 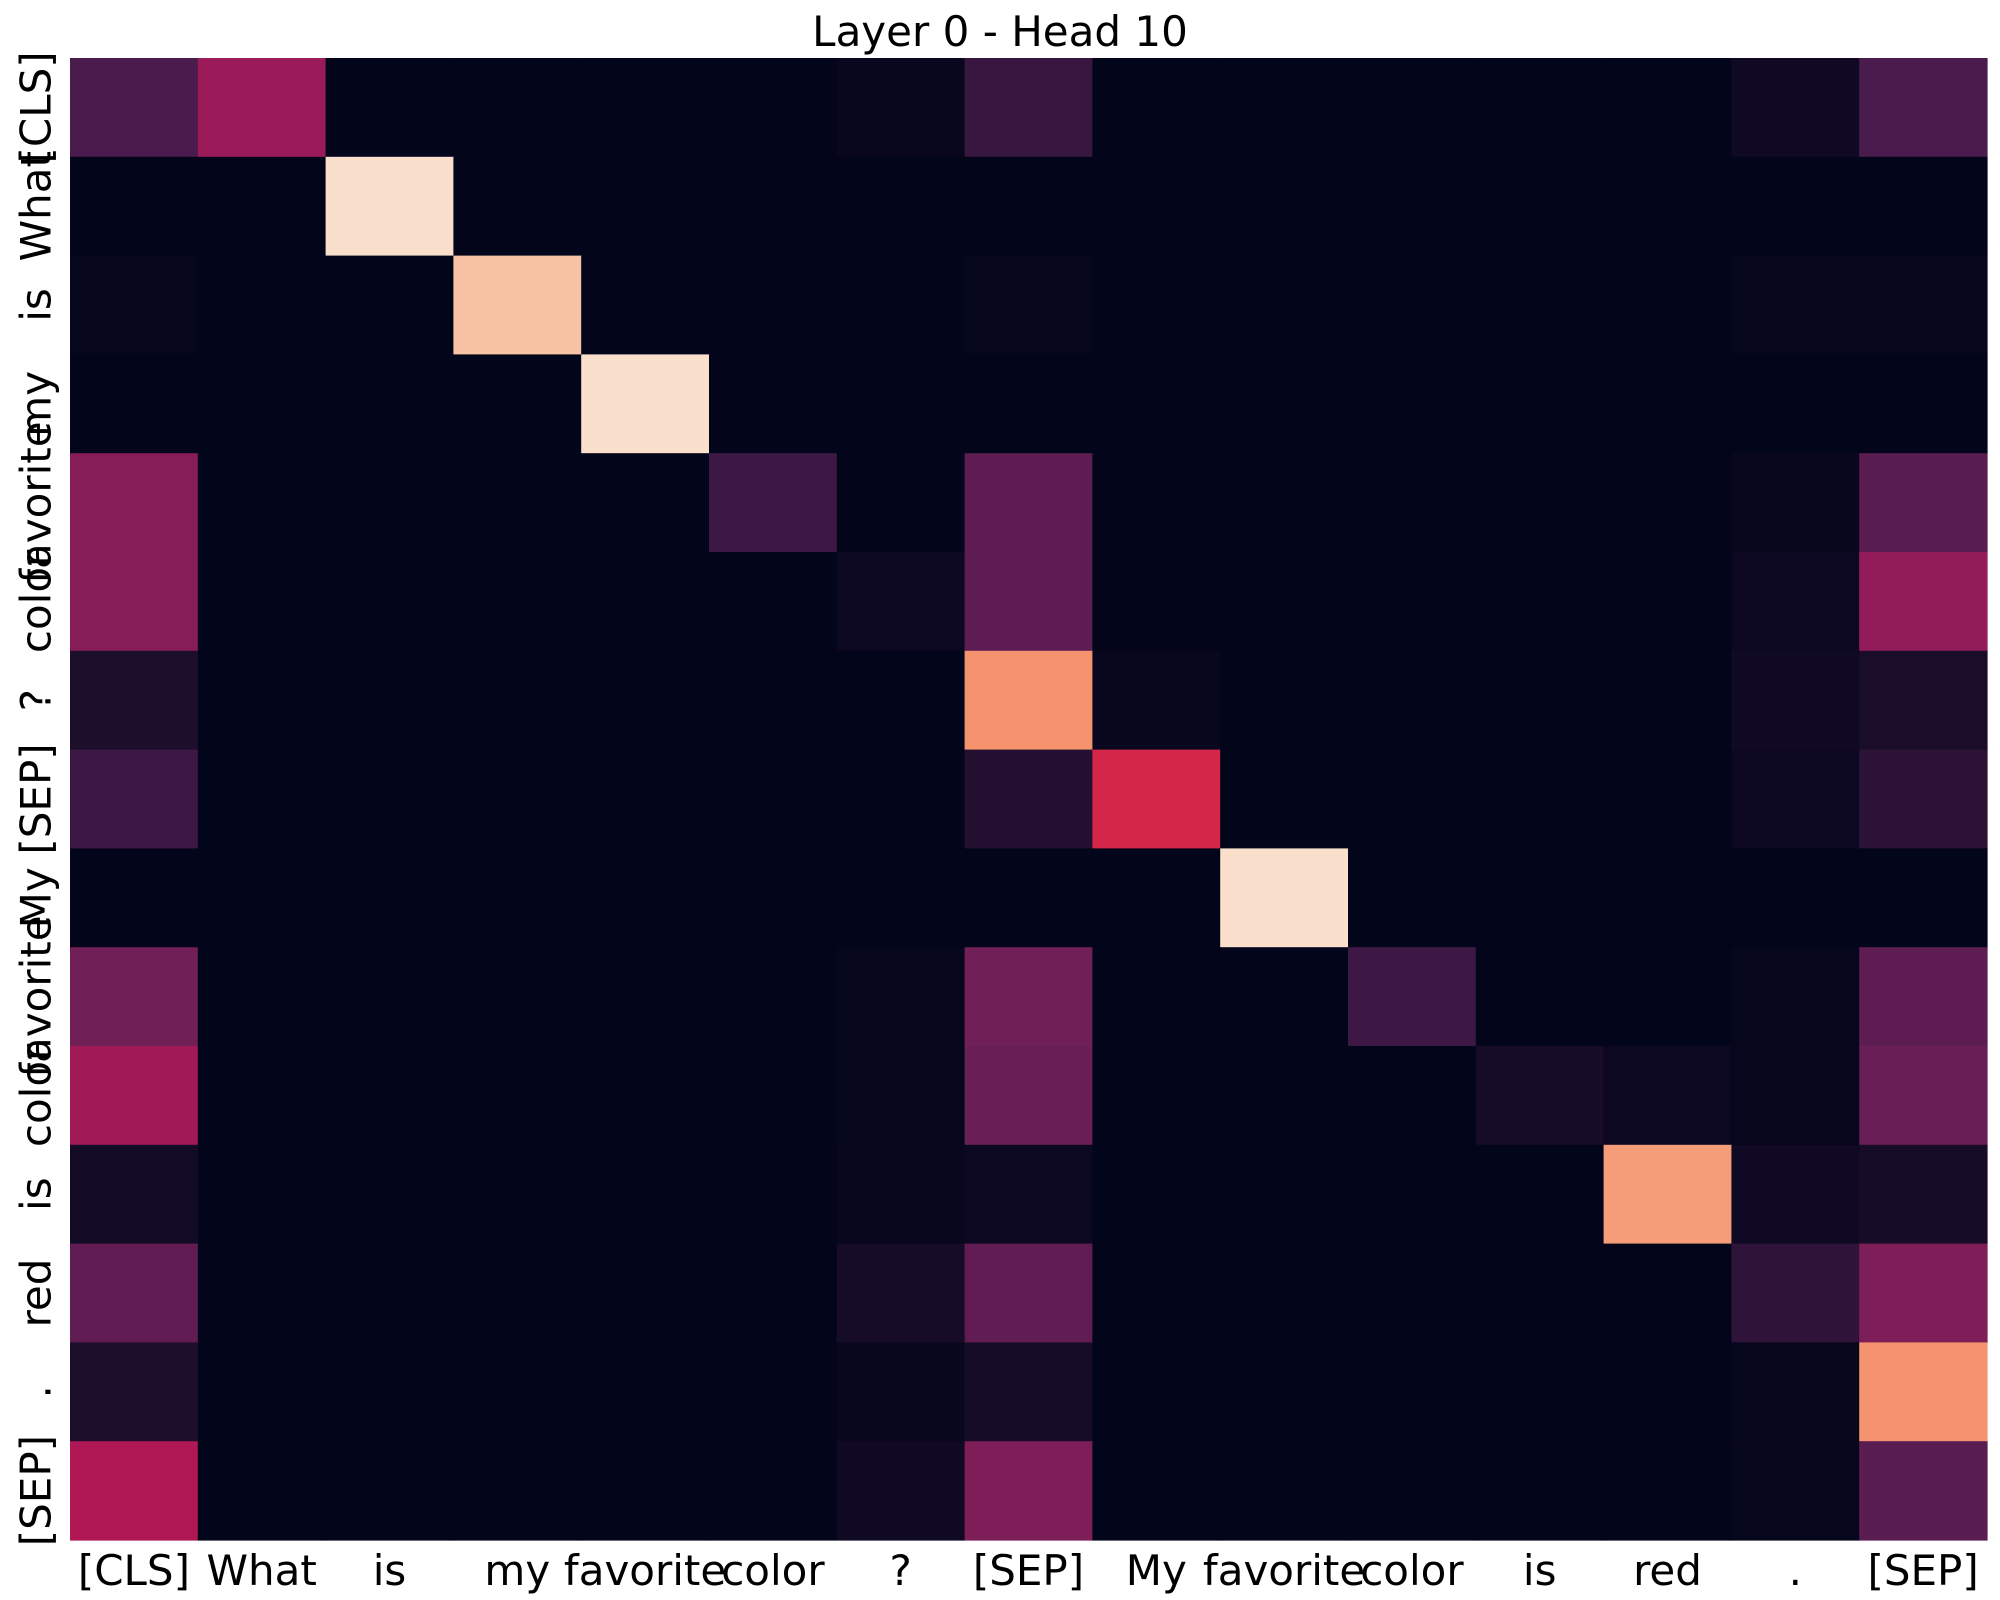 I want to click on x-tick-label: [CLS], so click(x=134, y=1570).